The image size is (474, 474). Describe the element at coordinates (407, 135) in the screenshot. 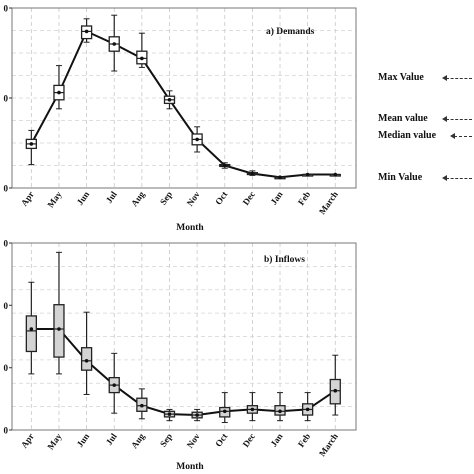

I see `legend-median-label: Median value` at that location.